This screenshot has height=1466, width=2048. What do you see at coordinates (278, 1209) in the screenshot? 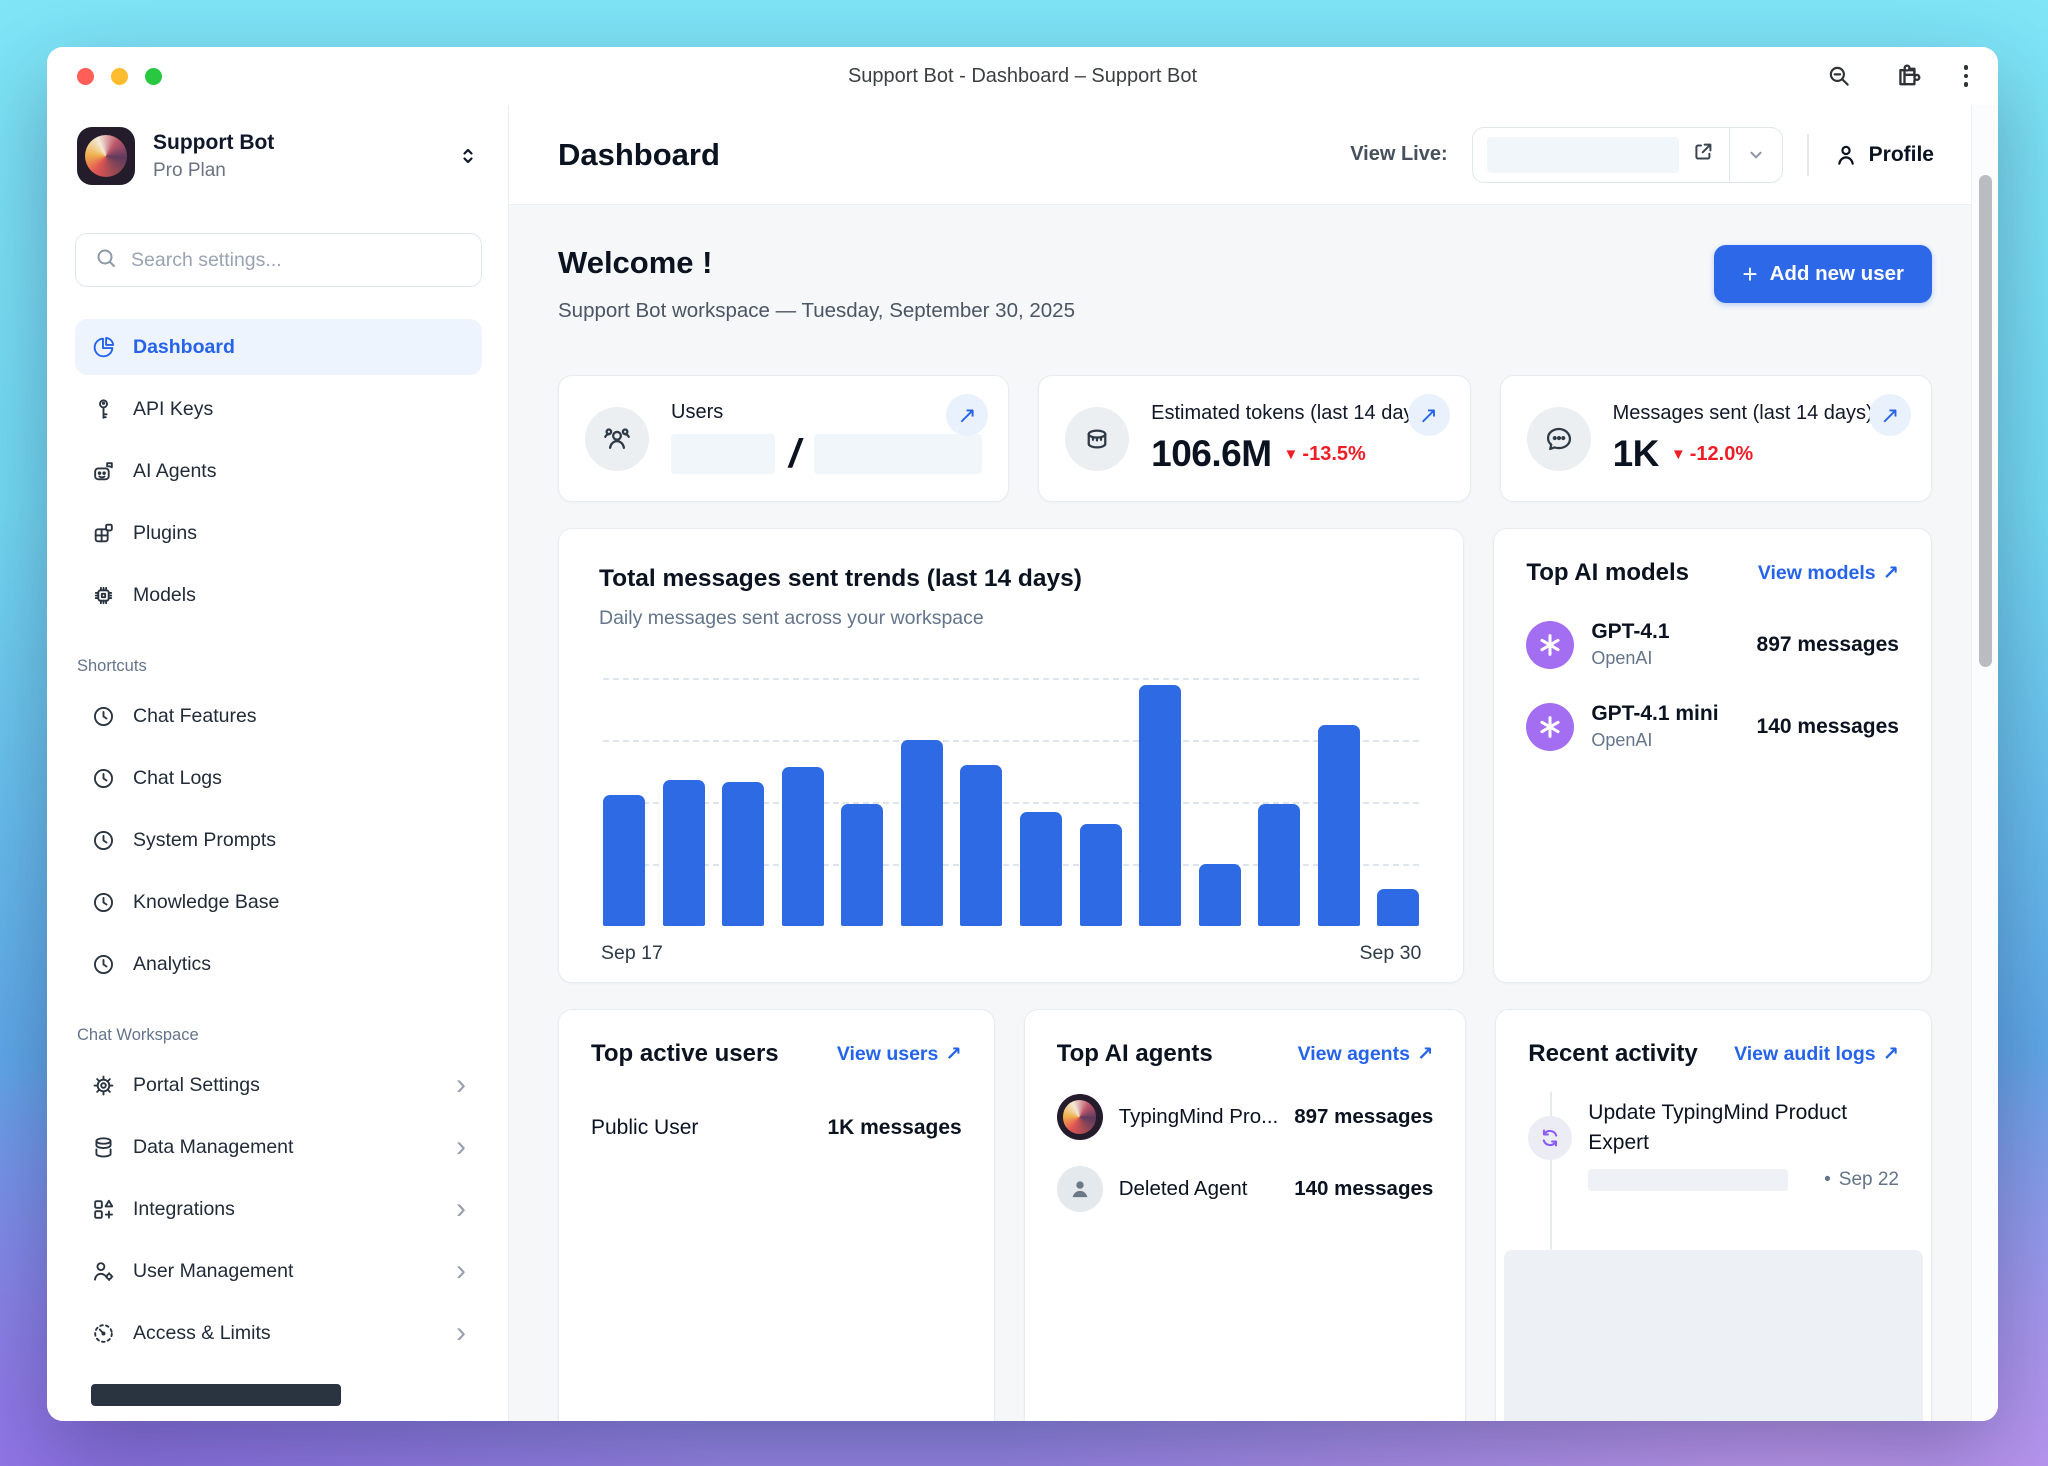
I see `sidebar-item-integrations: Integrations ›` at bounding box center [278, 1209].